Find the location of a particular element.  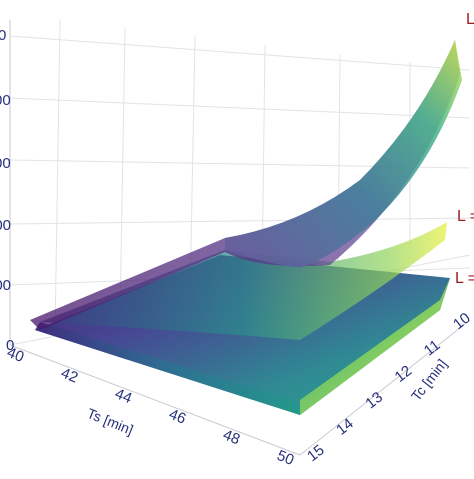

y-tick-label: 14 is located at coordinates (345, 427).